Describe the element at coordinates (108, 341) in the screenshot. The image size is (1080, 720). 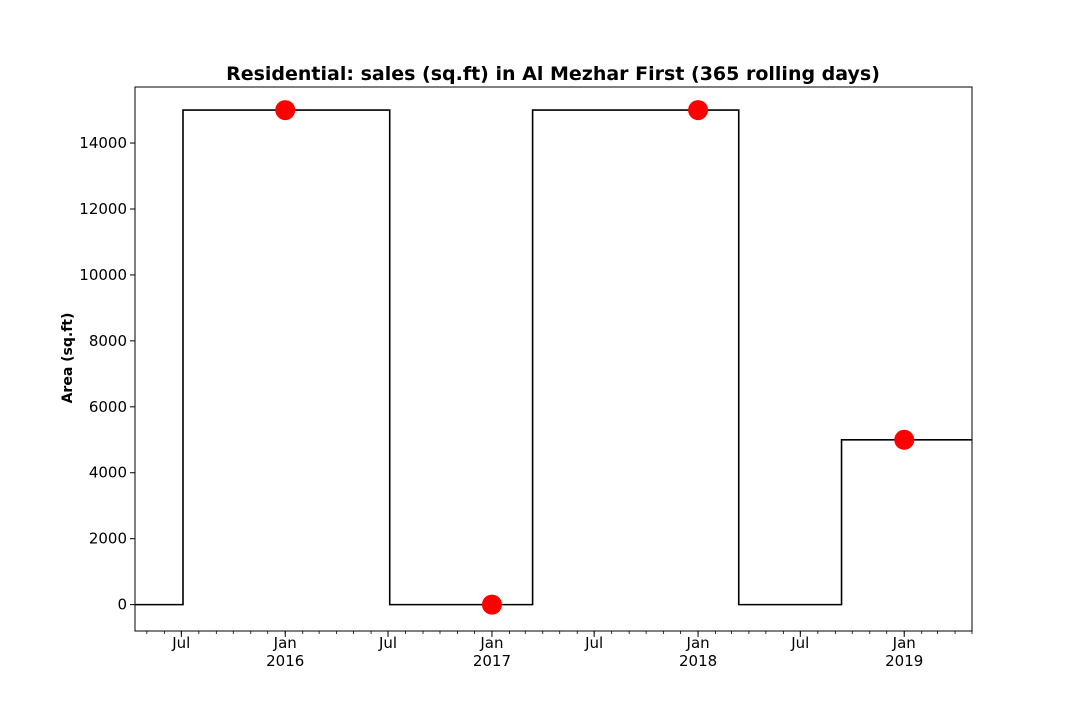
I see `y-tick-label: 8000` at that location.